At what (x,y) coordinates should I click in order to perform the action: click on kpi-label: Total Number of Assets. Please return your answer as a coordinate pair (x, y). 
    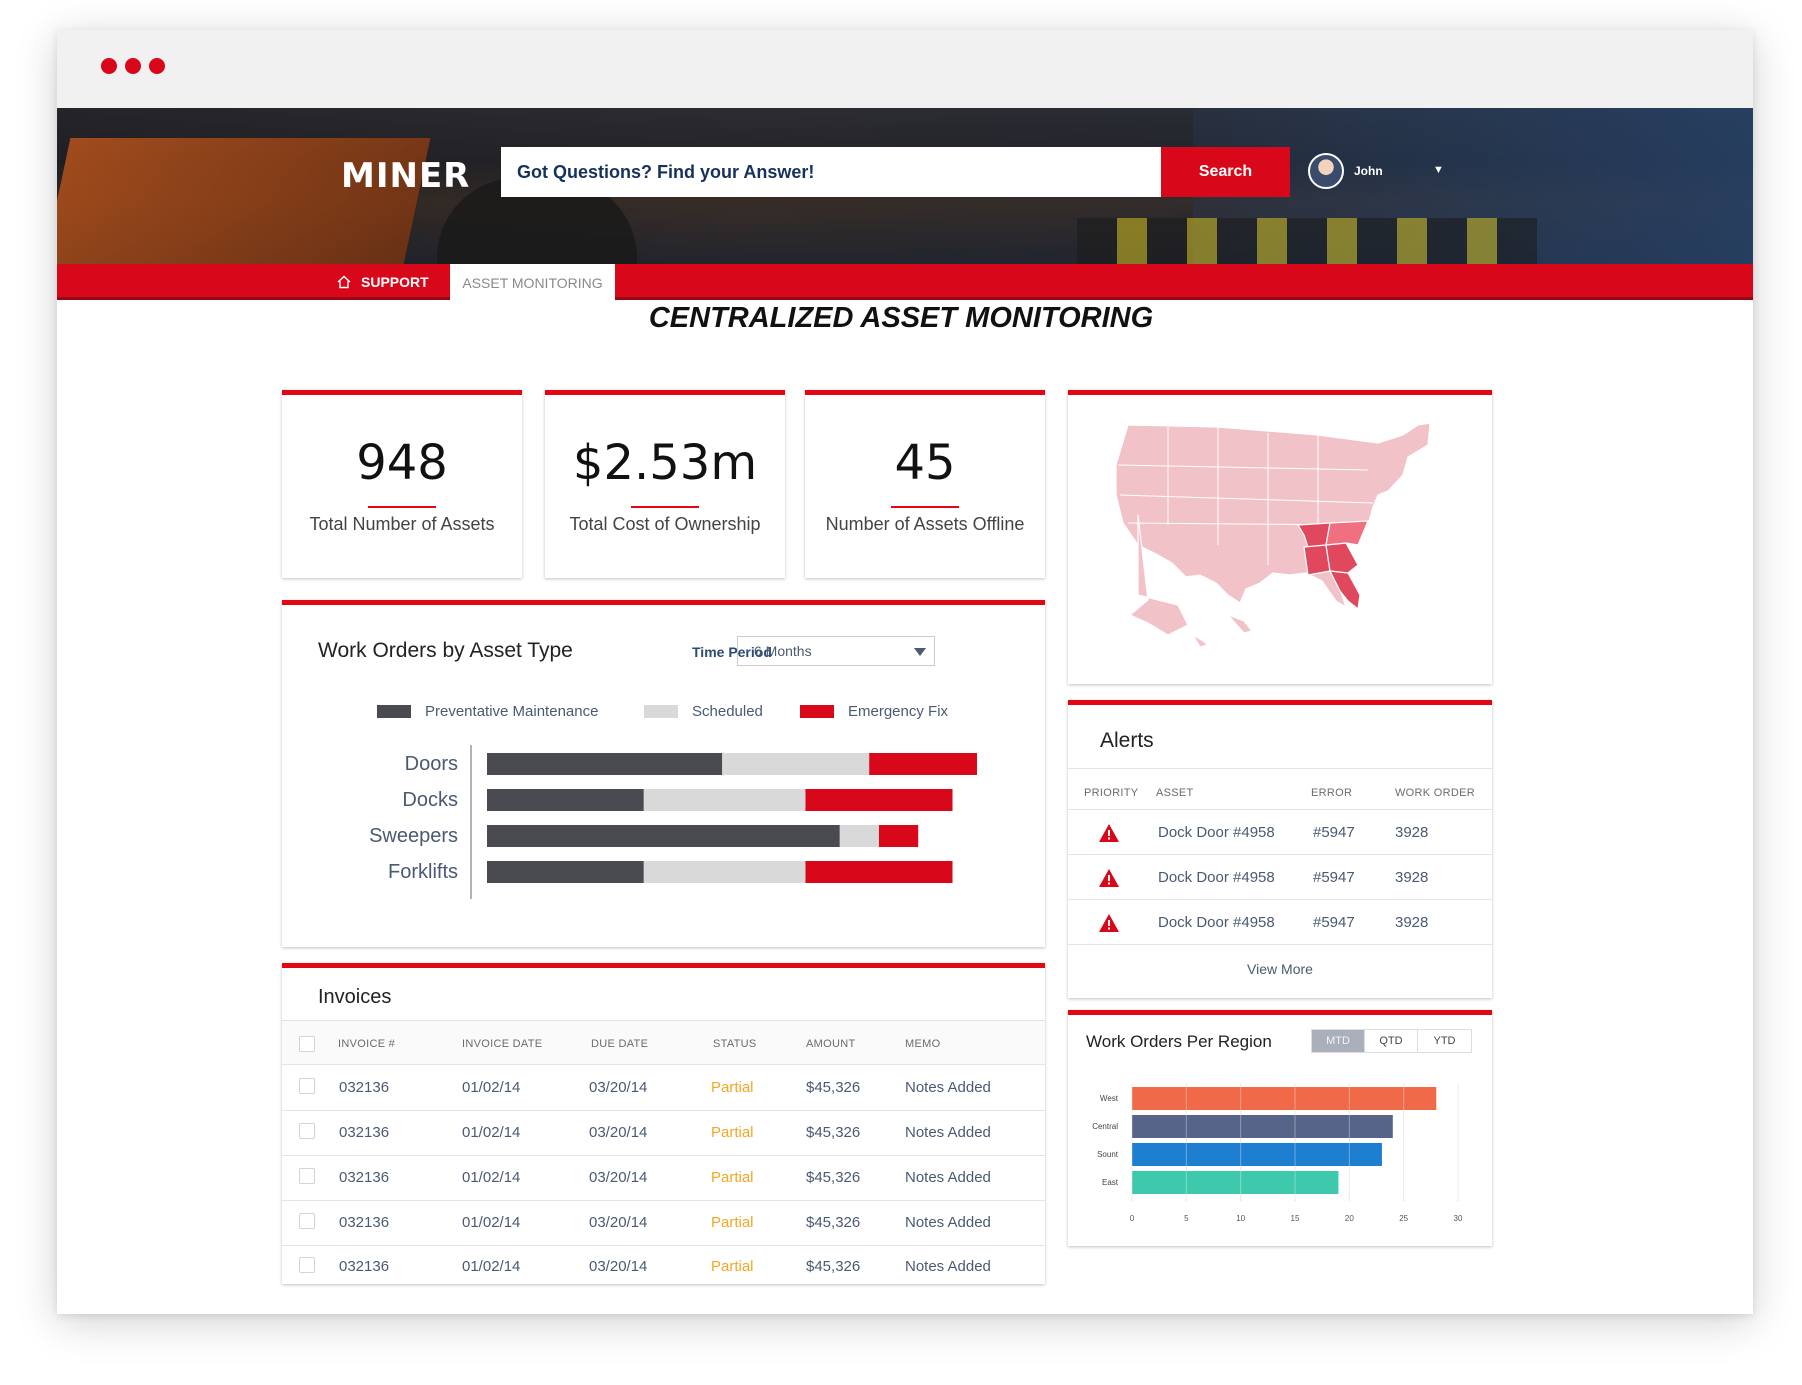
    Looking at the image, I should click on (402, 524).